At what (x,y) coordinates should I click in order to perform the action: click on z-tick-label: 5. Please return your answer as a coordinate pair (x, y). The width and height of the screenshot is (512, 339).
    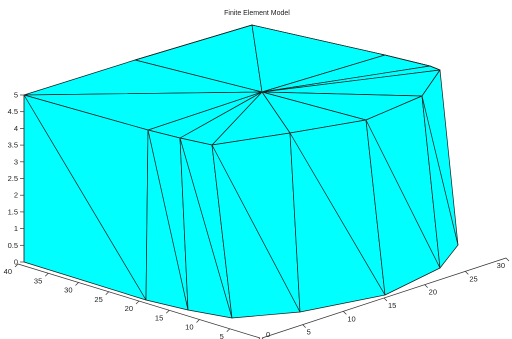
    Looking at the image, I should click on (16, 95).